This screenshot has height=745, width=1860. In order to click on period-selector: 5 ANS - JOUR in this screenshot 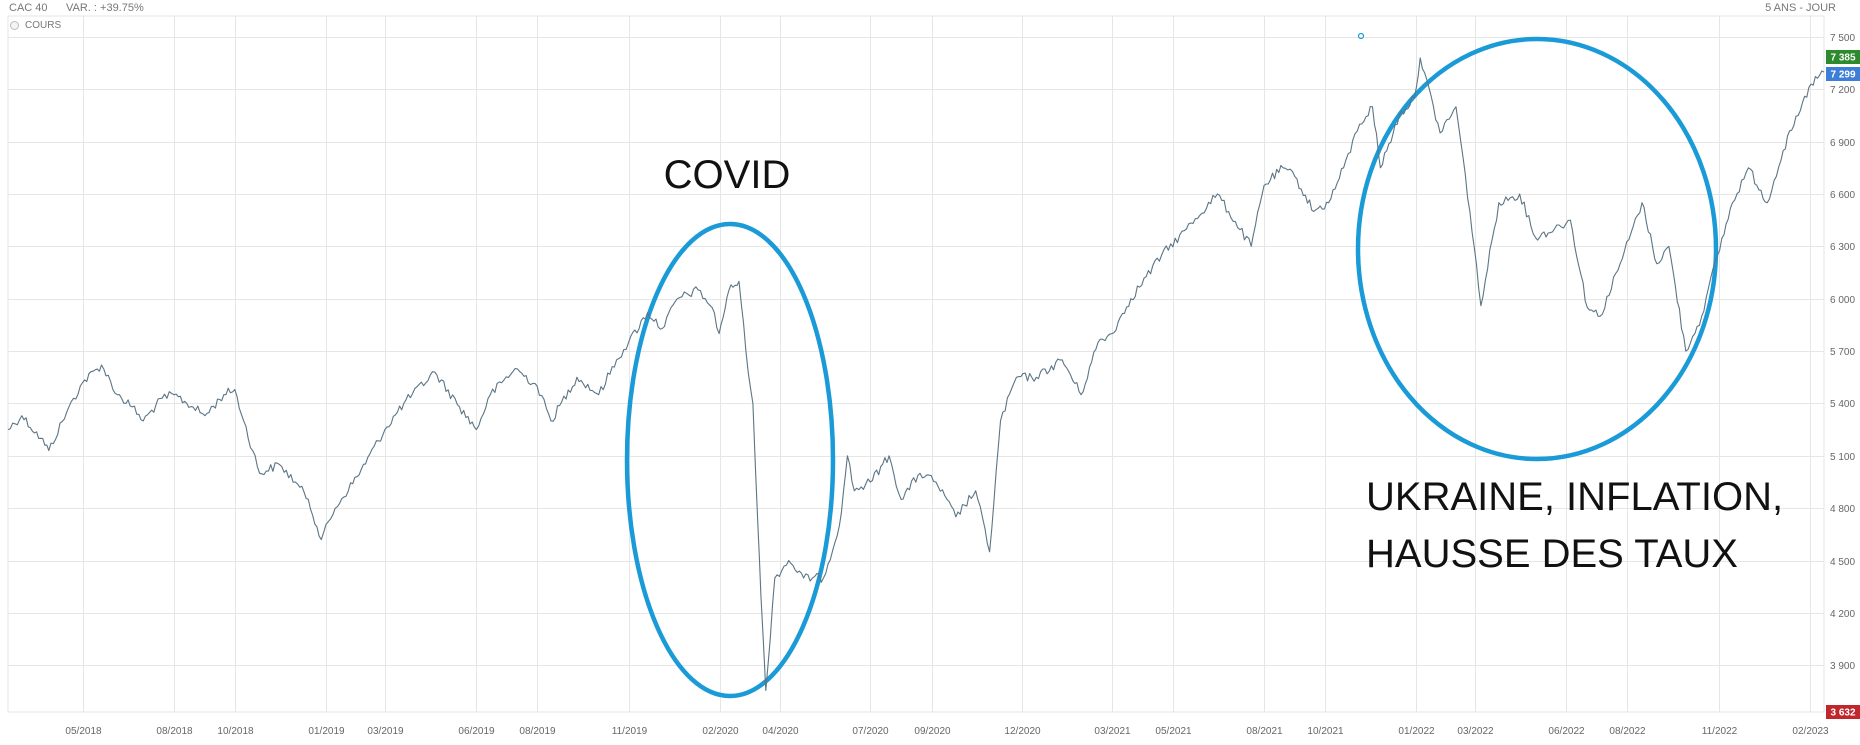, I will do `click(1800, 8)`.